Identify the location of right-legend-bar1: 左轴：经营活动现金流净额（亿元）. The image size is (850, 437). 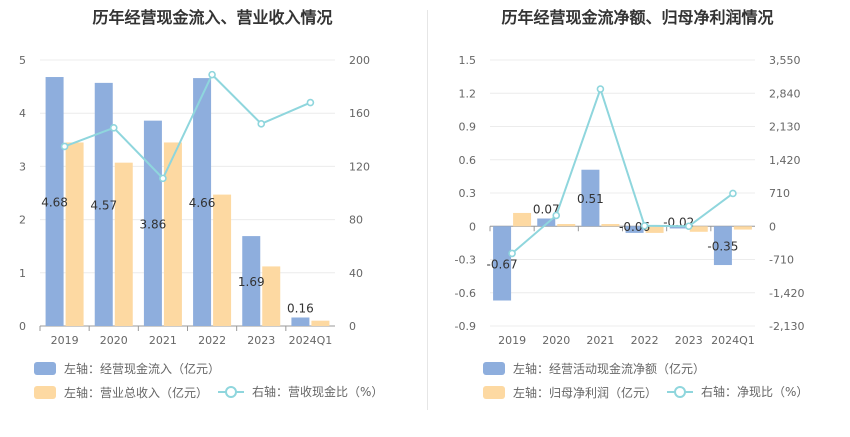
(594, 368).